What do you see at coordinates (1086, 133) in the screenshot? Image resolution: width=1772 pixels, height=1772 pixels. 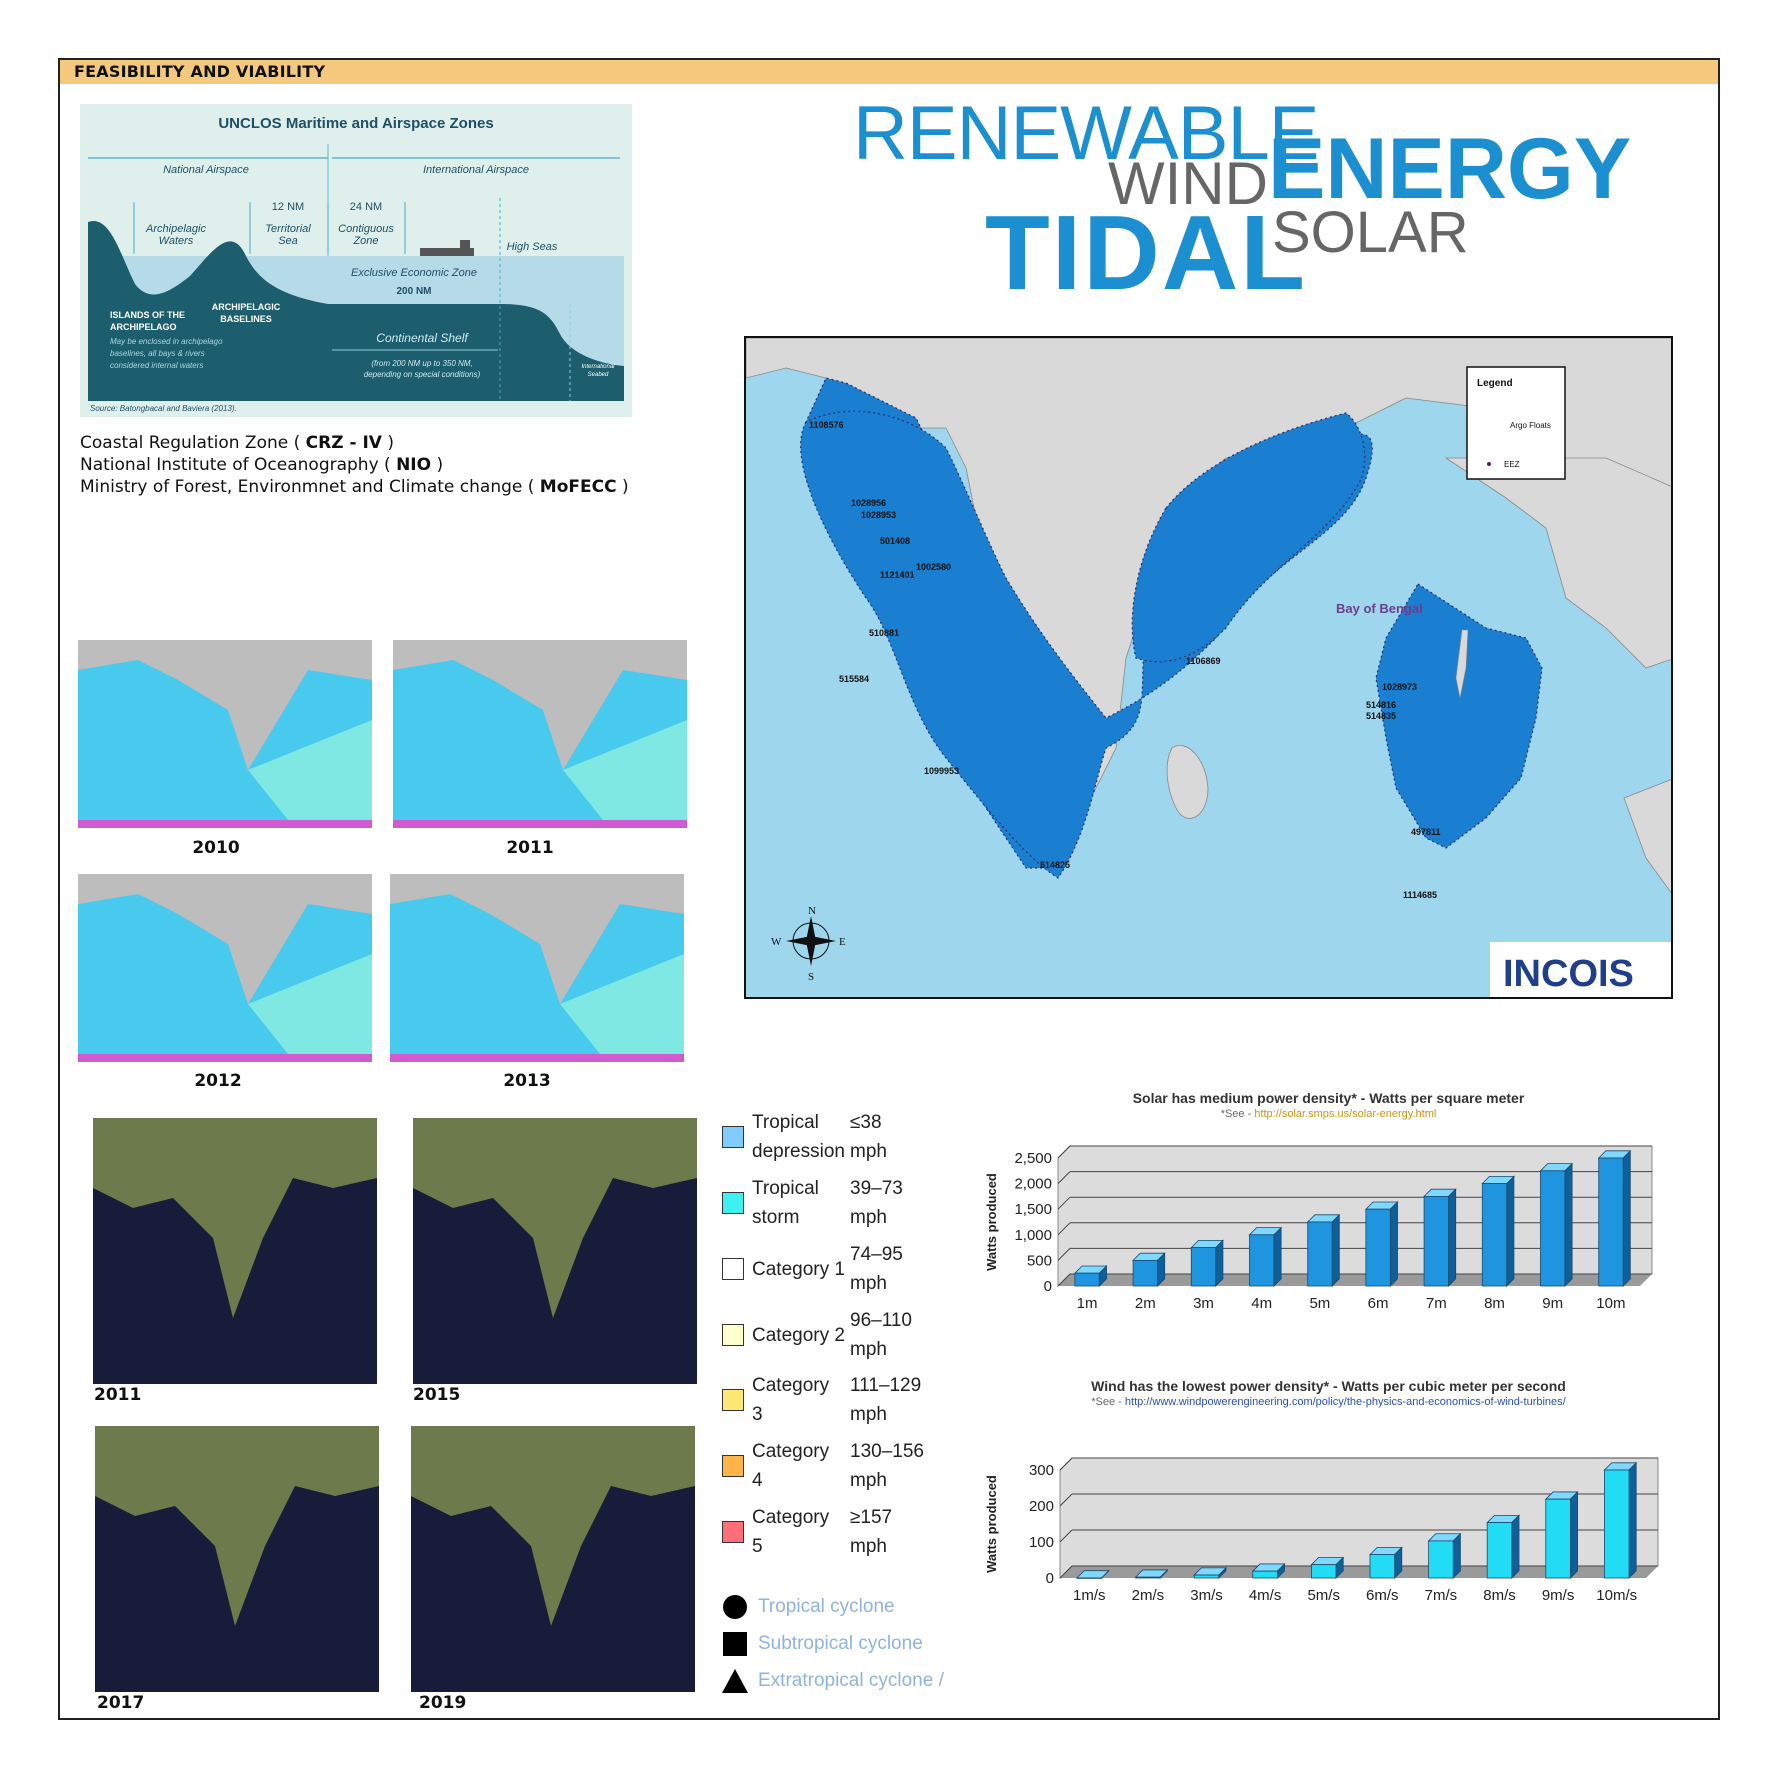 I see `title-renewable: RENEWABLE` at bounding box center [1086, 133].